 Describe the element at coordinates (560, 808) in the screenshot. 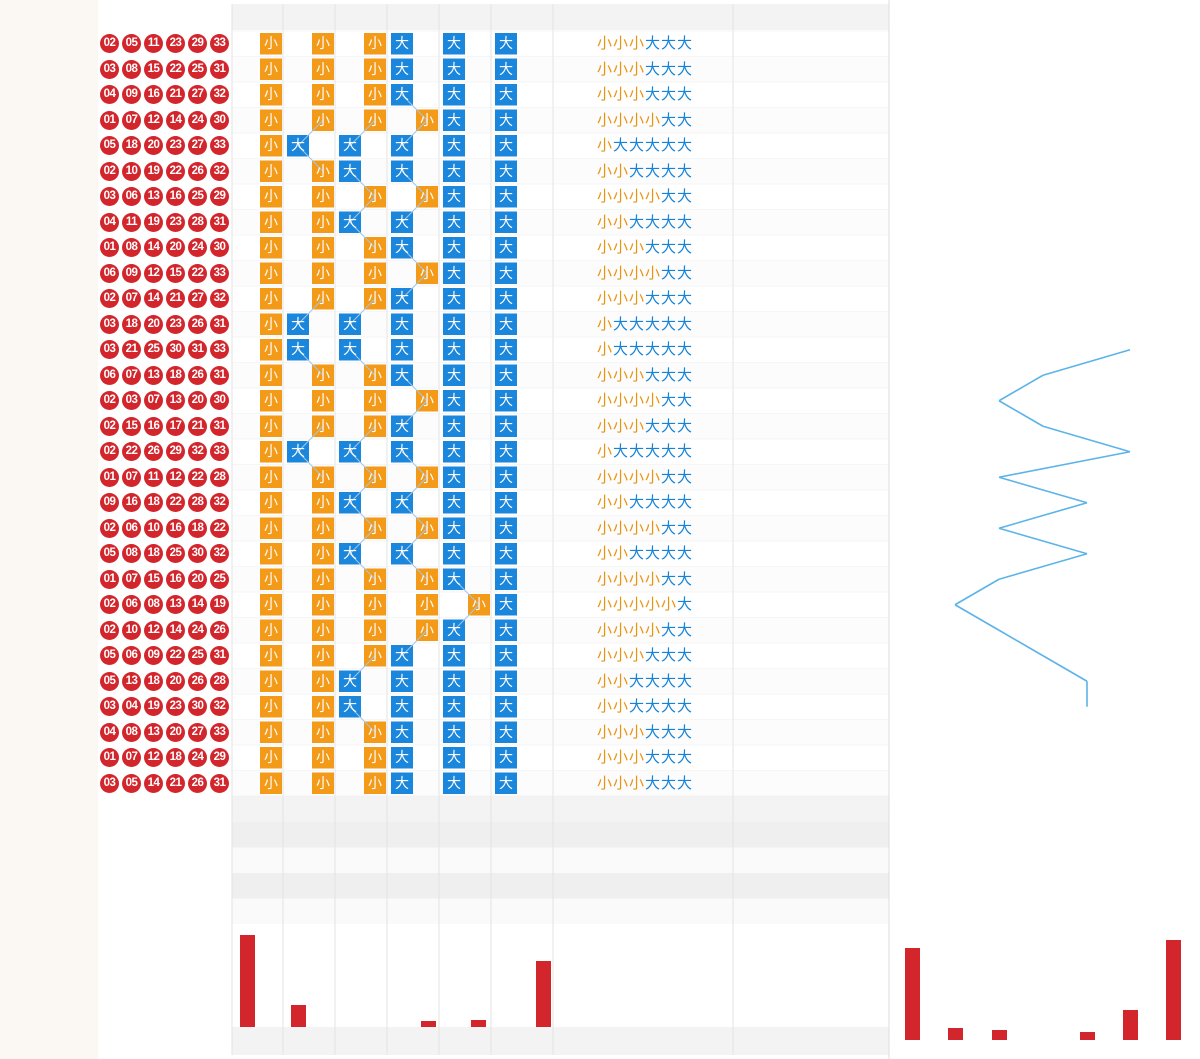

I see `subheader-band` at that location.